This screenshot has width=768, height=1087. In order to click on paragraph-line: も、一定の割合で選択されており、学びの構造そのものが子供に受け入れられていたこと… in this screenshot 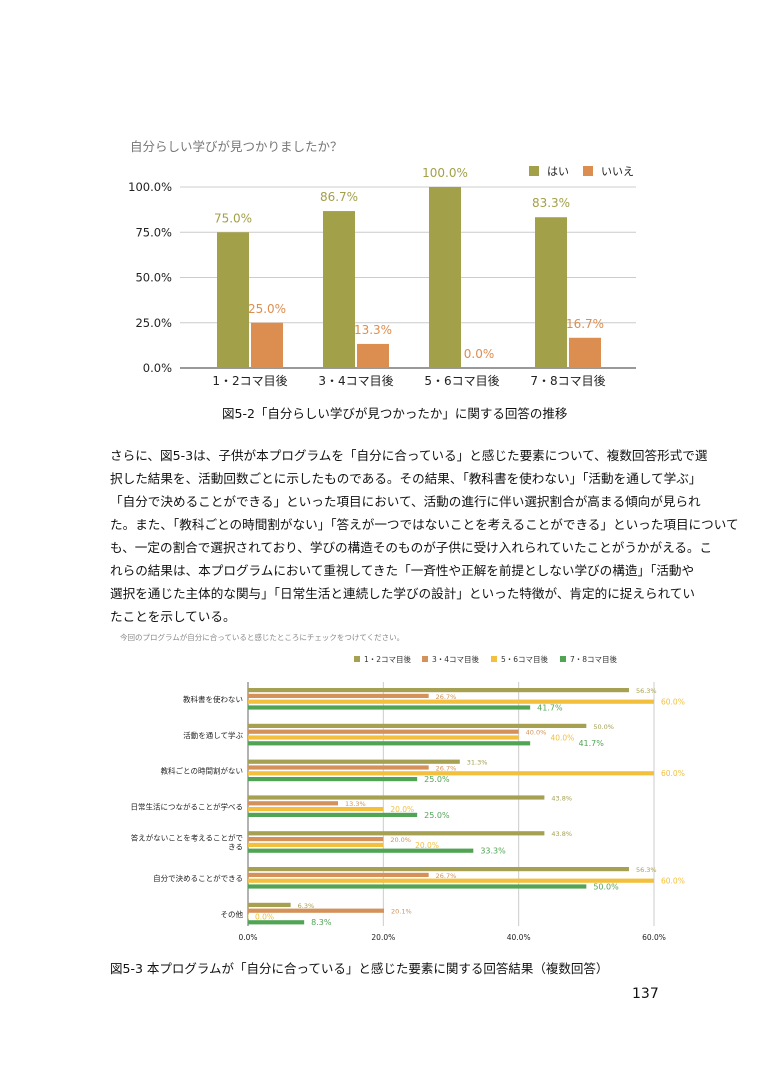, I will do `click(411, 547)`.